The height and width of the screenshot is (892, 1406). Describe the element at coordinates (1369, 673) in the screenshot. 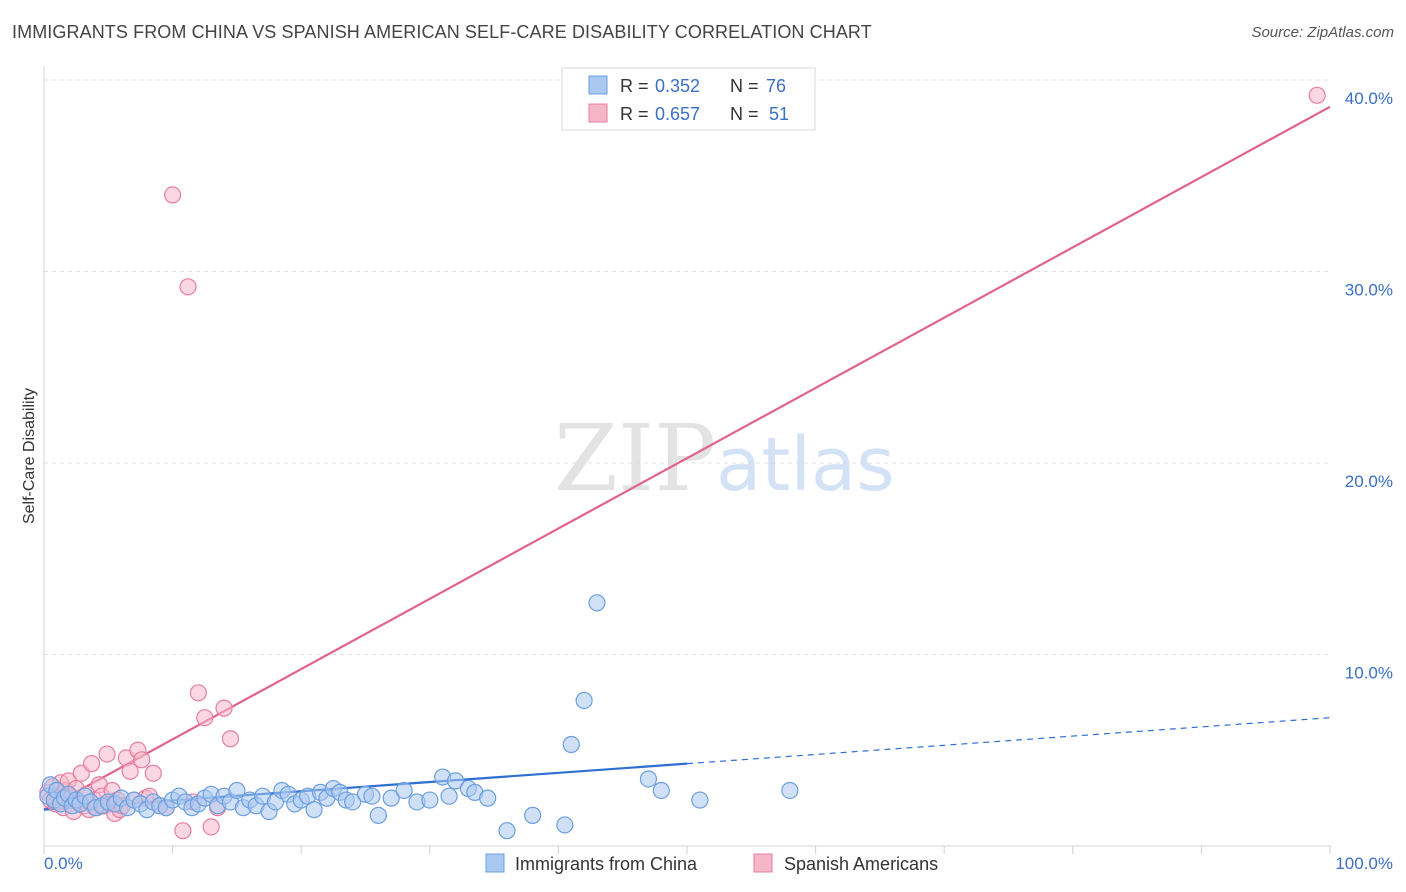

I see `y-tick-label: 10.0%` at that location.